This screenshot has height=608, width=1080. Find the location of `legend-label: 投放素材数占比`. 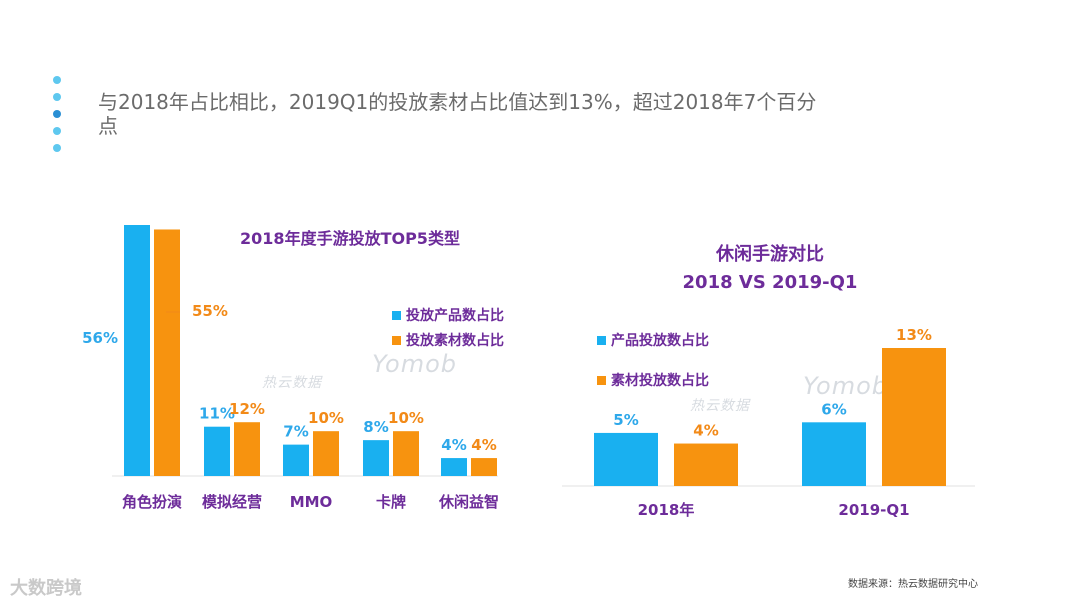

legend-label: 投放素材数占比 is located at coordinates (455, 341).